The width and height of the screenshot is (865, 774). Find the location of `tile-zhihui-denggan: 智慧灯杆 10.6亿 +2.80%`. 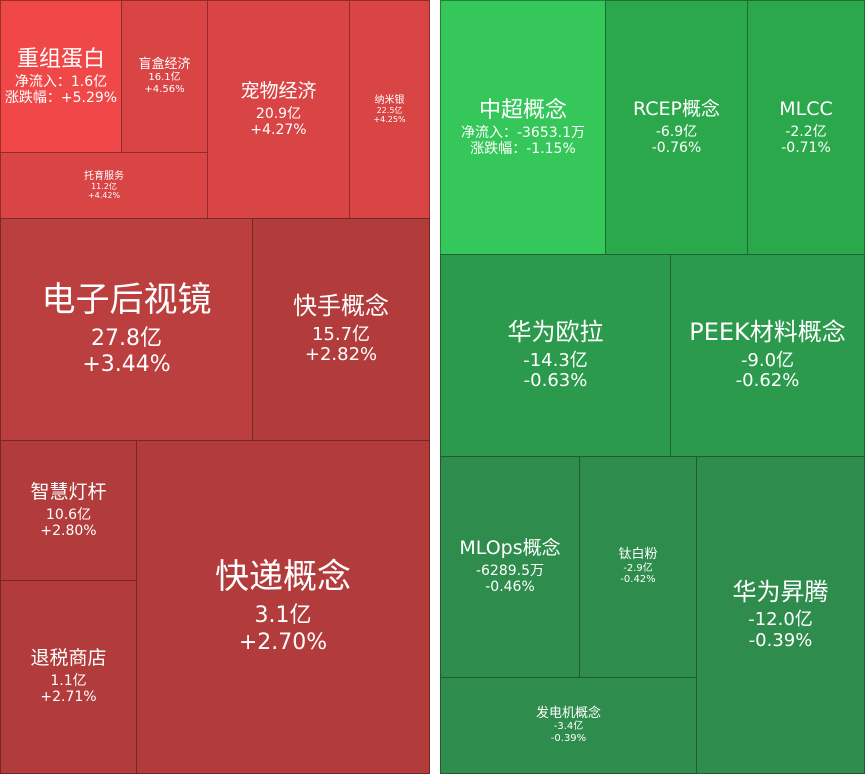

tile-zhihui-denggan: 智慧灯杆 10.6亿 +2.80% is located at coordinates (68, 510).